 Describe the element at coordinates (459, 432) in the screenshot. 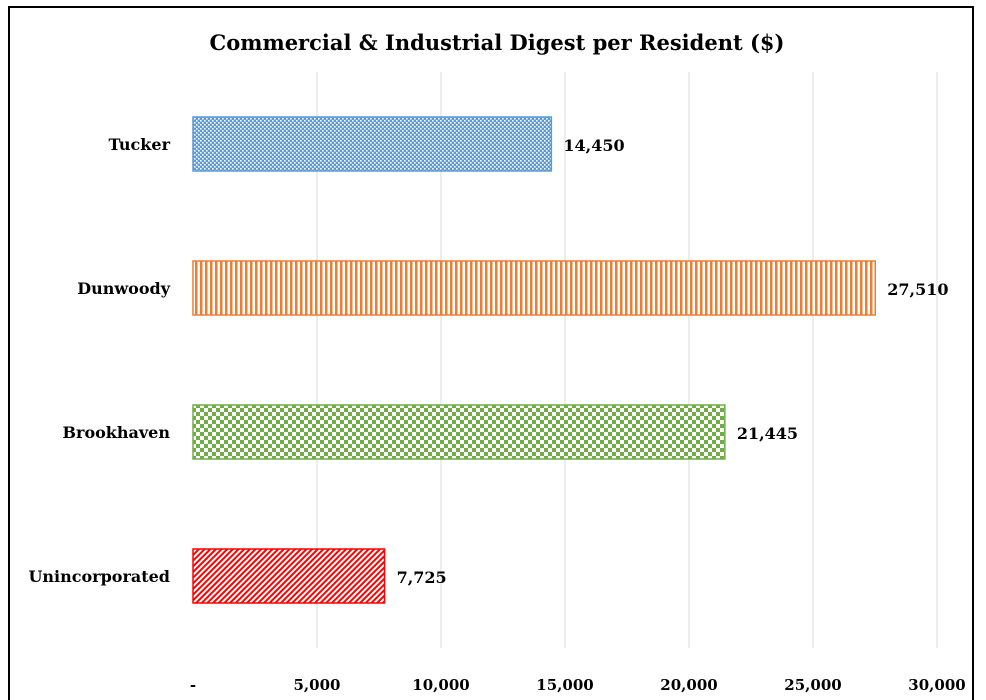

I see `bar-brookhaven` at that location.